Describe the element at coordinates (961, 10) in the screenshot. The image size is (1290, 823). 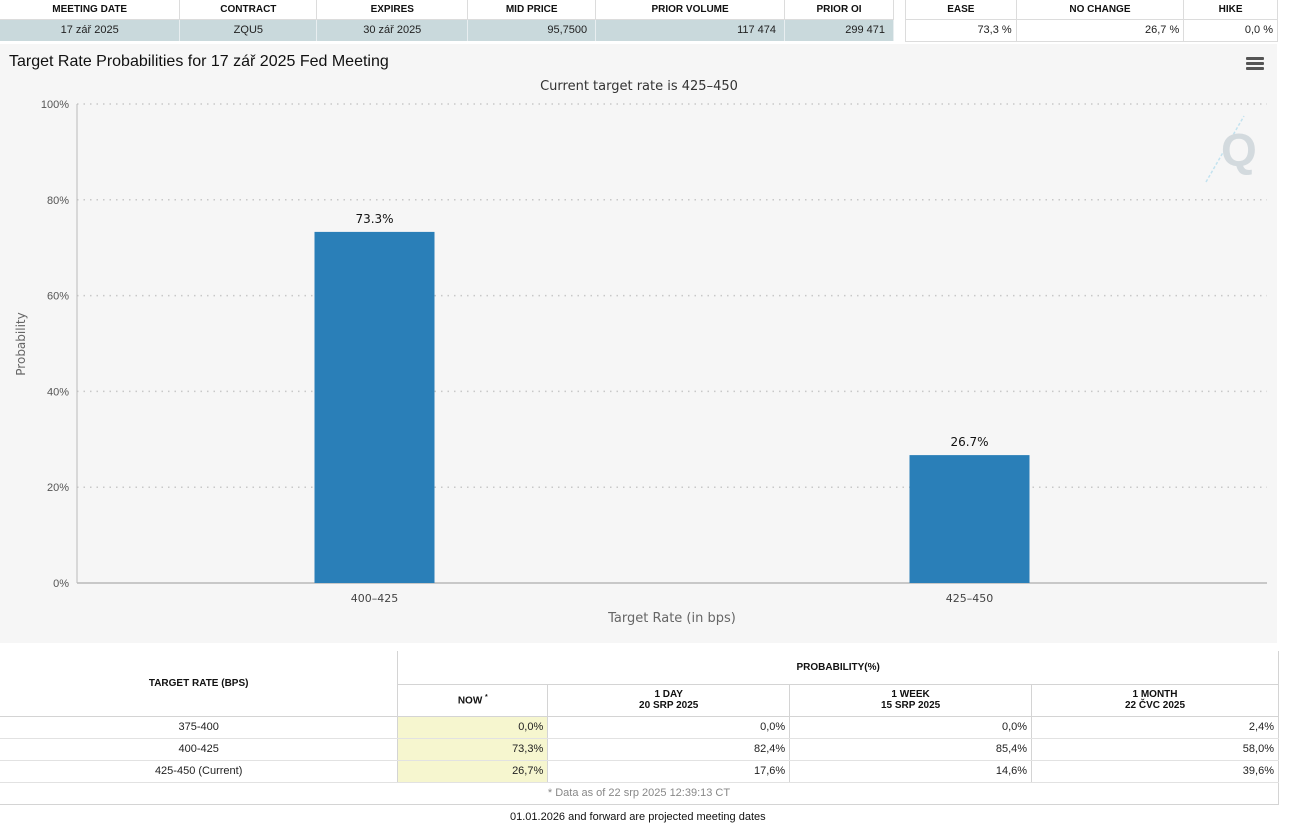
I see `header-ease: EASE` at that location.